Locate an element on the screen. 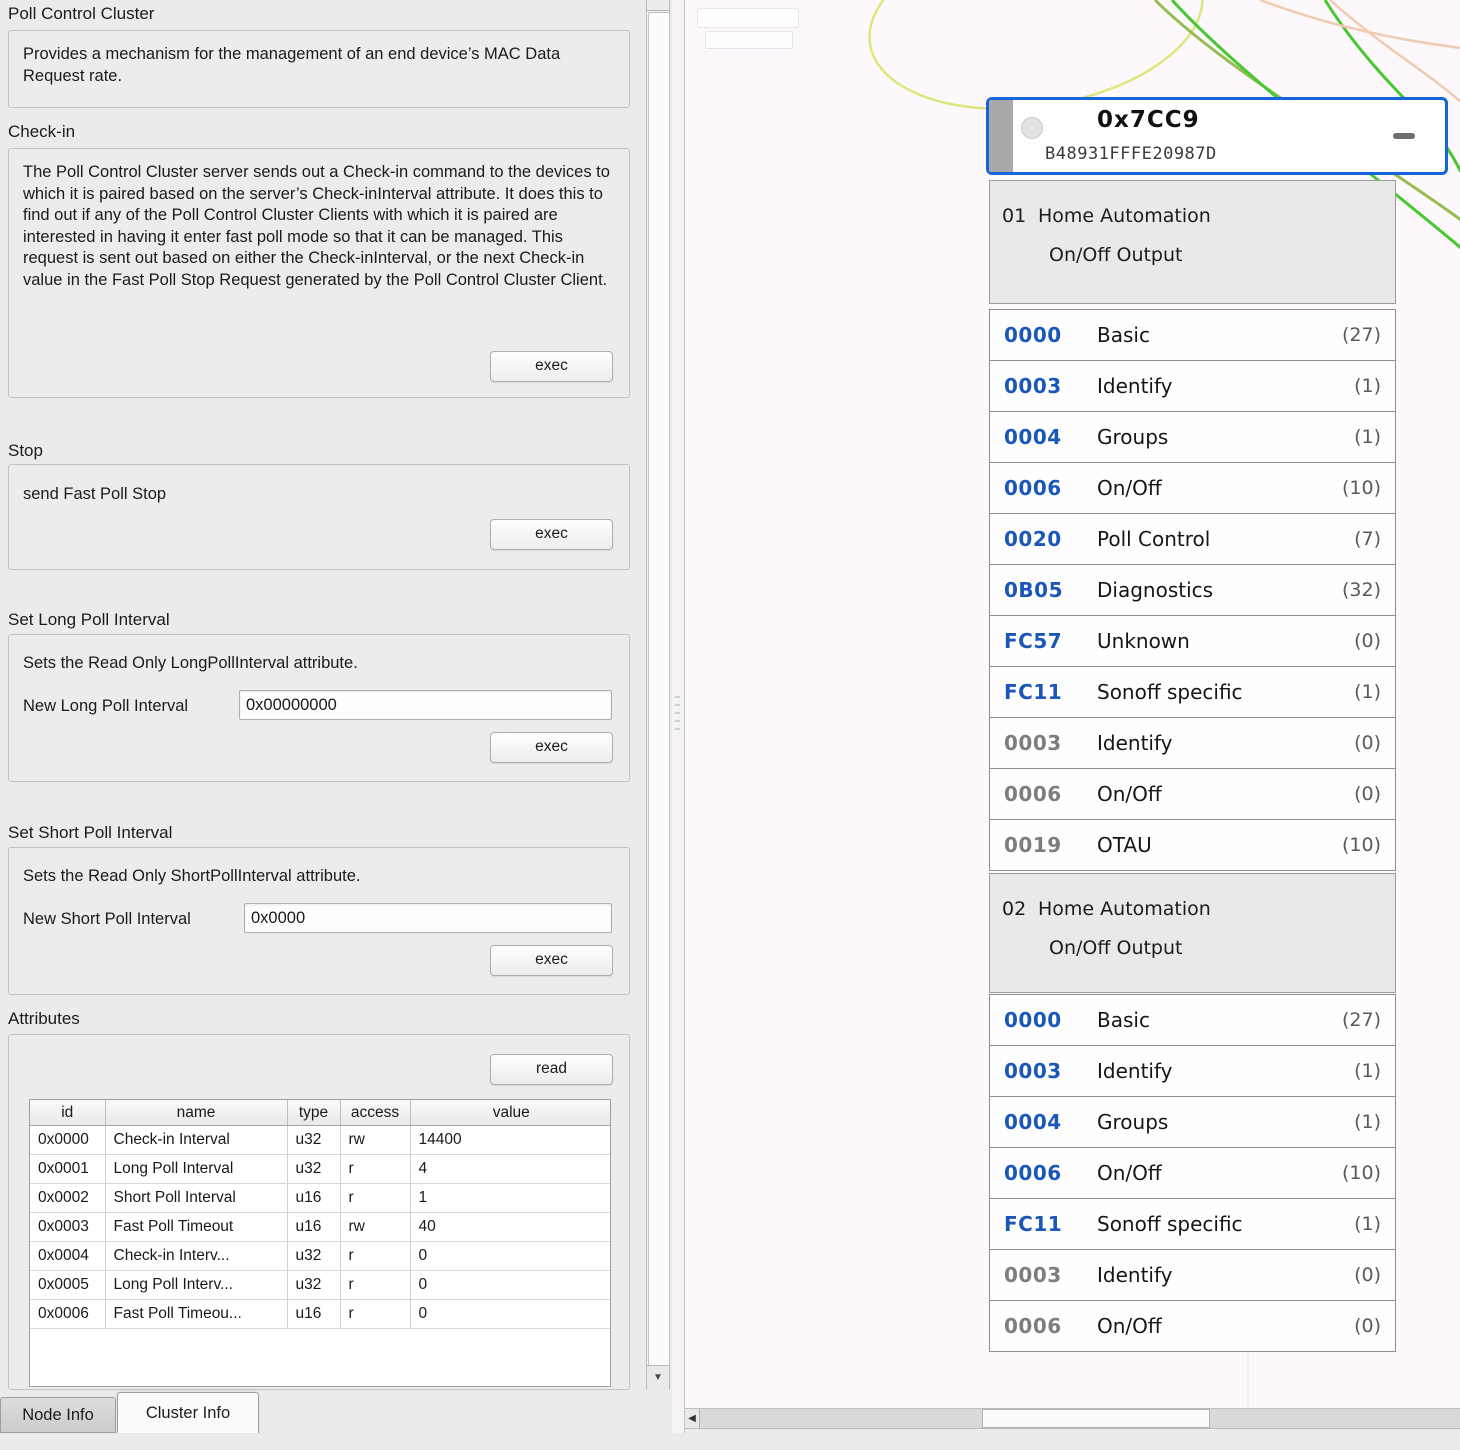 This screenshot has height=1450, width=1460. attribute-row: 0x0003 Fast Poll Timeout u16 rw 40 is located at coordinates (320, 1227).